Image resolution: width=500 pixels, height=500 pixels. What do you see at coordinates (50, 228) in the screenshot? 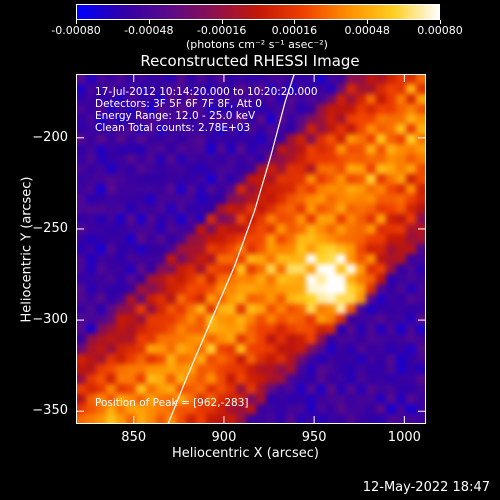
I see `y-tick-label: −250` at bounding box center [50, 228].